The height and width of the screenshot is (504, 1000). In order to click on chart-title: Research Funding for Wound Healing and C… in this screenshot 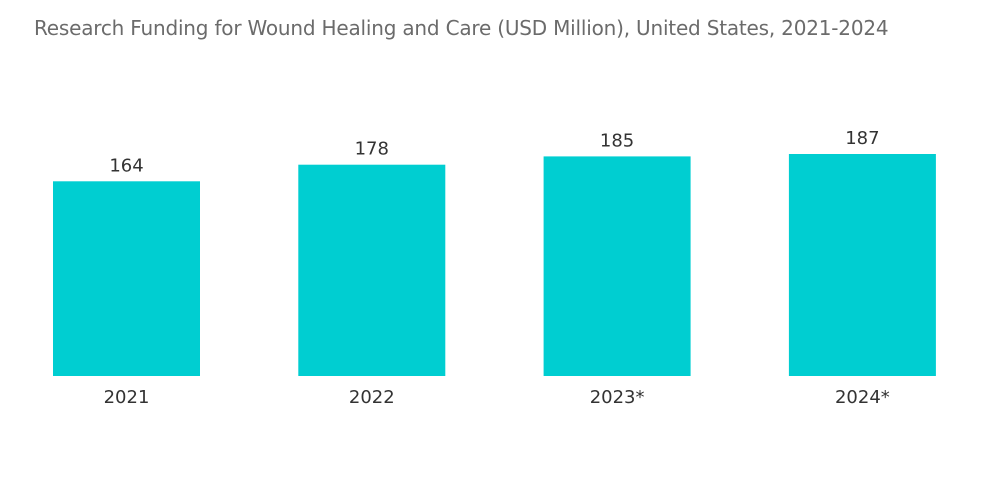, I will do `click(461, 28)`.